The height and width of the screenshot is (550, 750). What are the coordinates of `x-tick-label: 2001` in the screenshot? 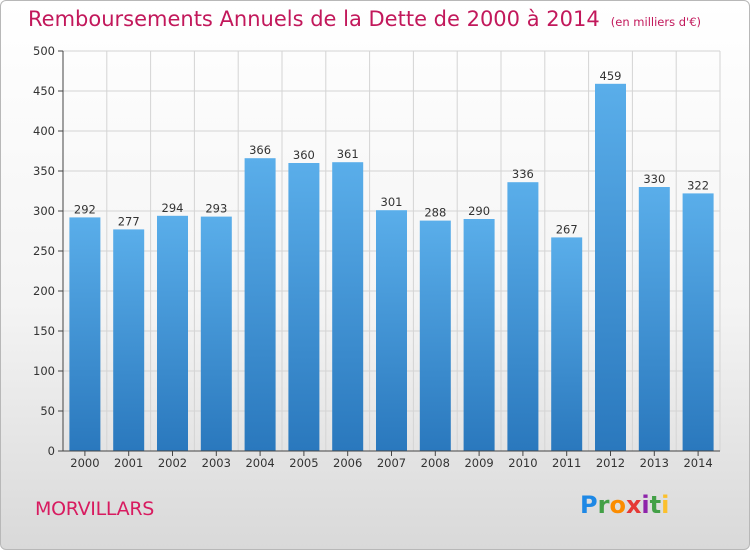 It's located at (128, 463).